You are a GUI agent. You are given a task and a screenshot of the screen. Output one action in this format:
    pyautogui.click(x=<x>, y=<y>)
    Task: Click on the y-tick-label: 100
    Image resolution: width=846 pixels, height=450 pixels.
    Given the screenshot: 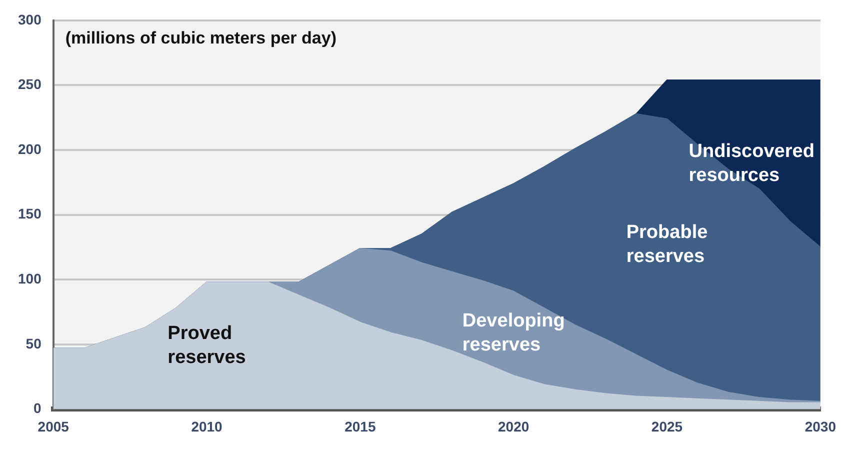 What is the action you would take?
    pyautogui.click(x=30, y=278)
    